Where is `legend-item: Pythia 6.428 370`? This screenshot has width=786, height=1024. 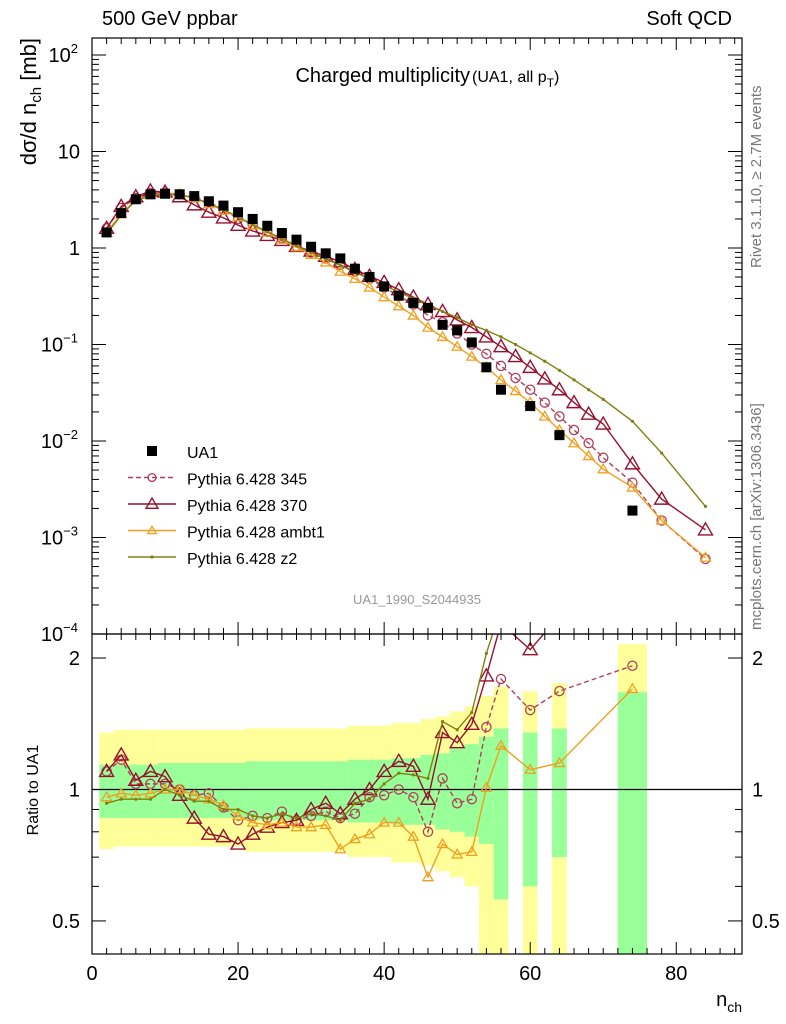 legend-item: Pythia 6.428 370 is located at coordinates (217, 505).